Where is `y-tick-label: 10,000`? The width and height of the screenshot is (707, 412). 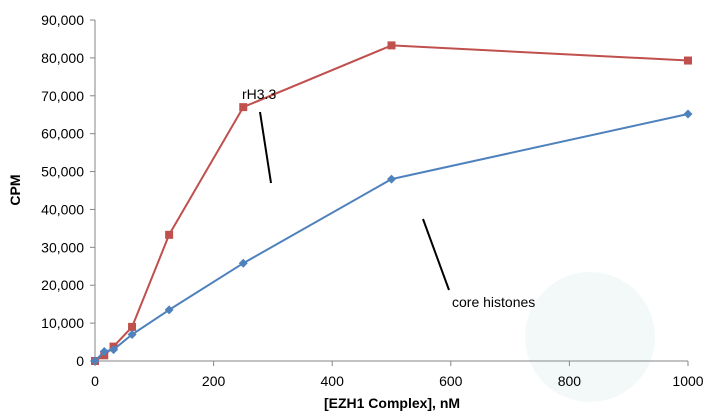 y-tick-label: 10,000 is located at coordinates (62, 323).